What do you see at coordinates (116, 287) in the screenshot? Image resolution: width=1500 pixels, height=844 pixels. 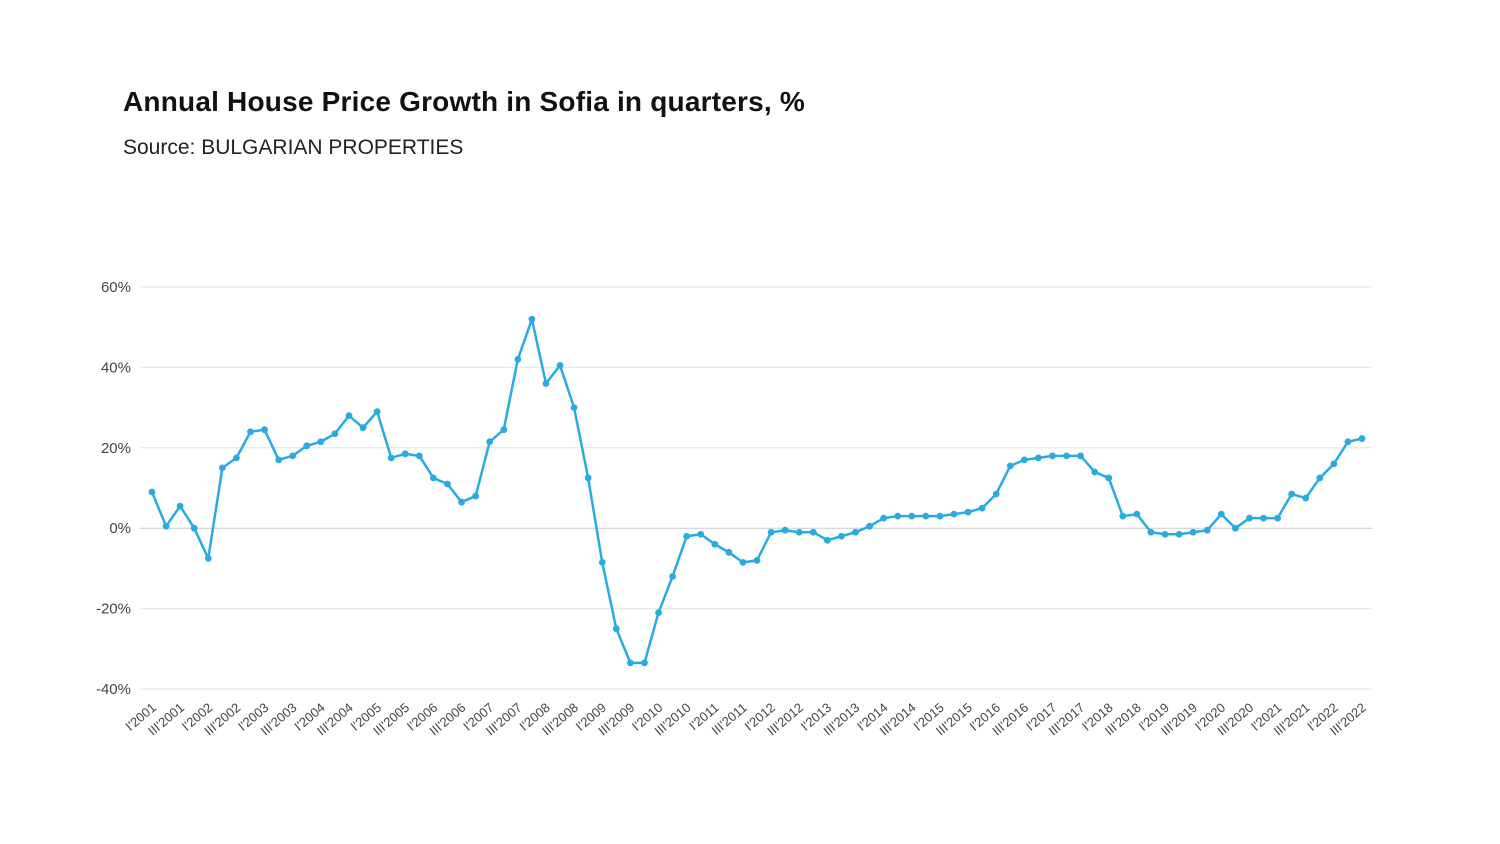 I see `y-tick-label: 60%` at bounding box center [116, 287].